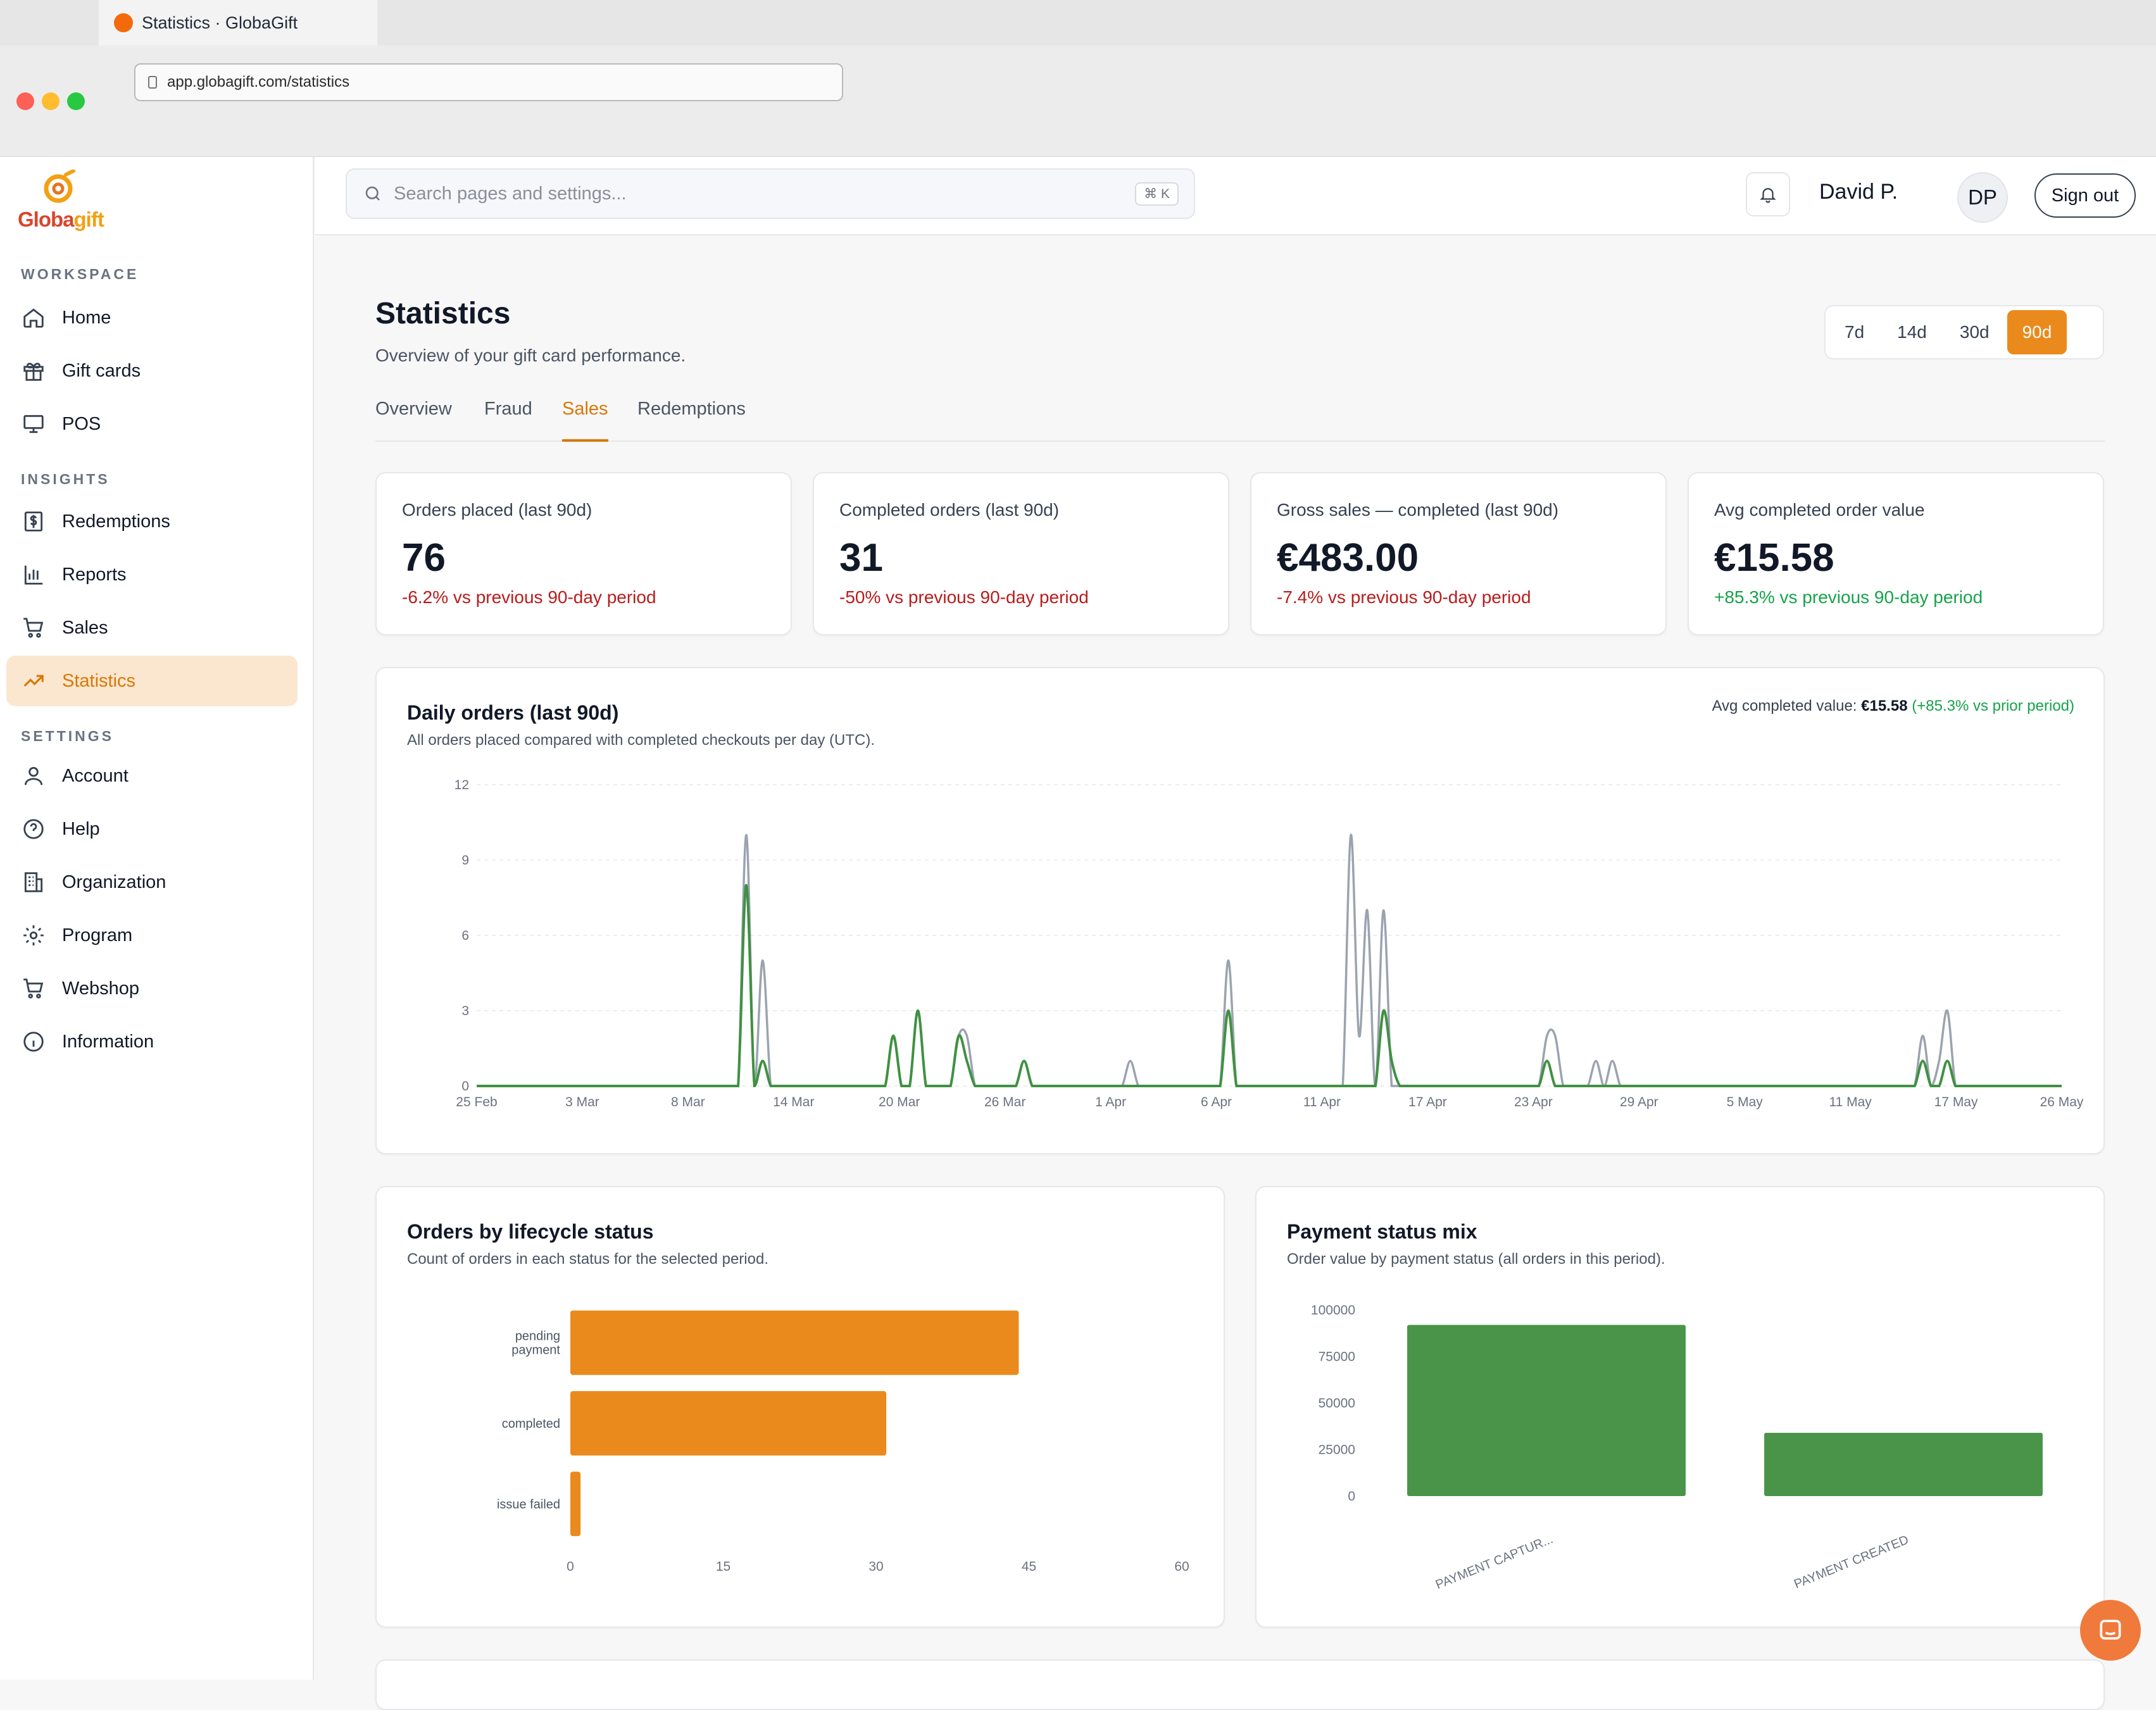  What do you see at coordinates (1337, 1450) in the screenshot?
I see `y-tick-label: 25000` at bounding box center [1337, 1450].